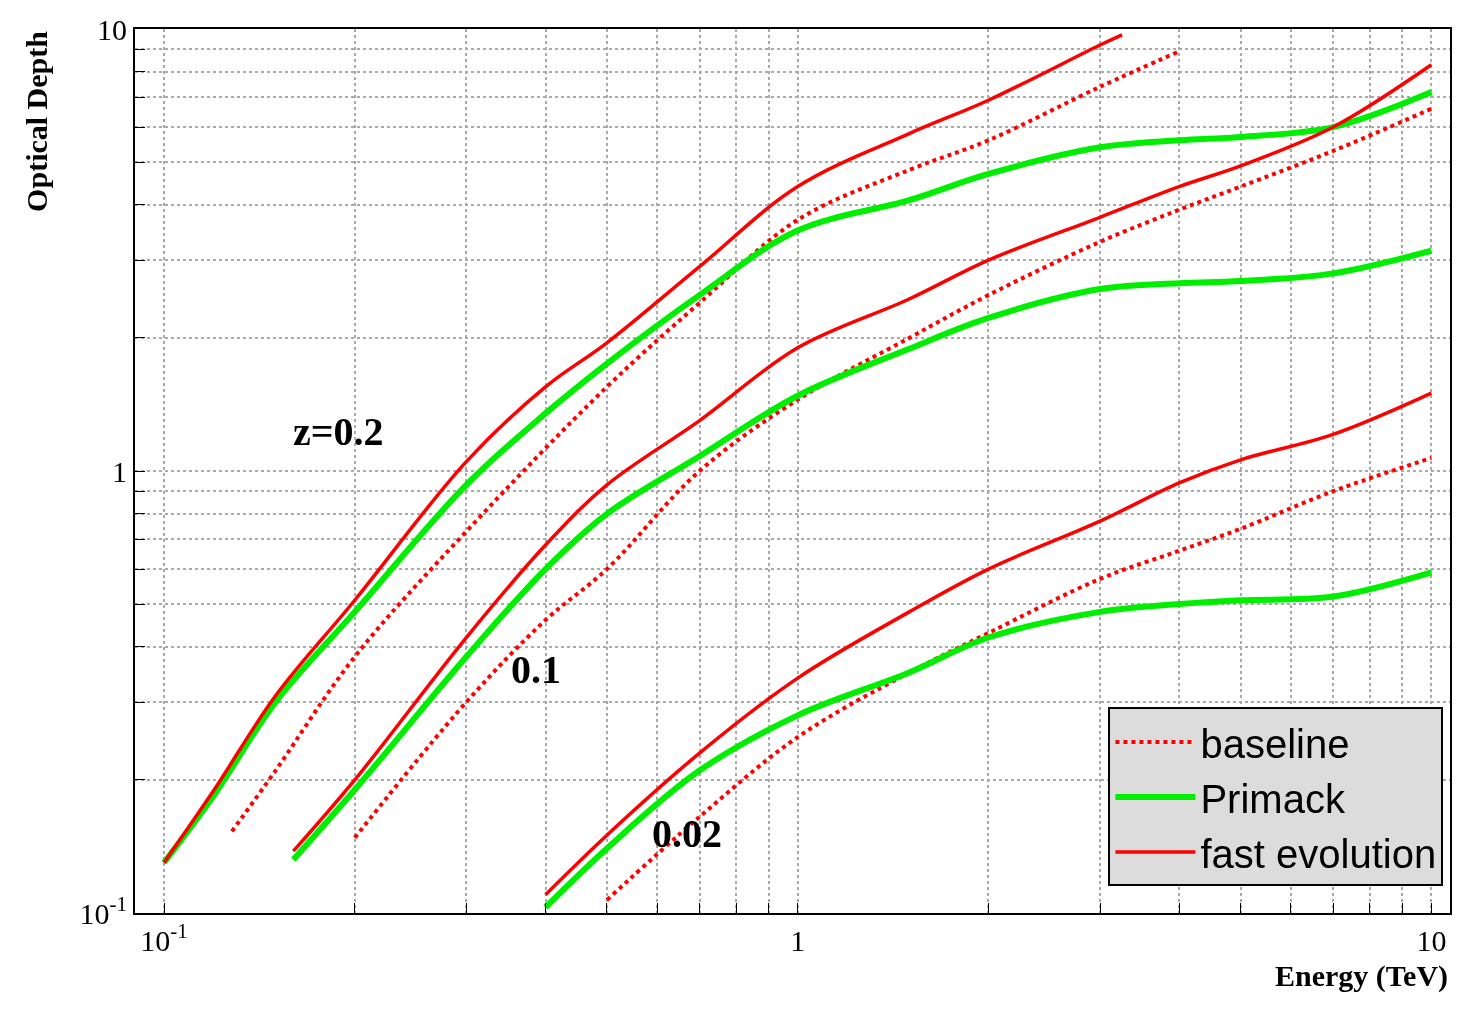 This screenshot has height=1023, width=1470. What do you see at coordinates (164, 938) in the screenshot?
I see `x-tick-label: 10$^{-1}$` at bounding box center [164, 938].